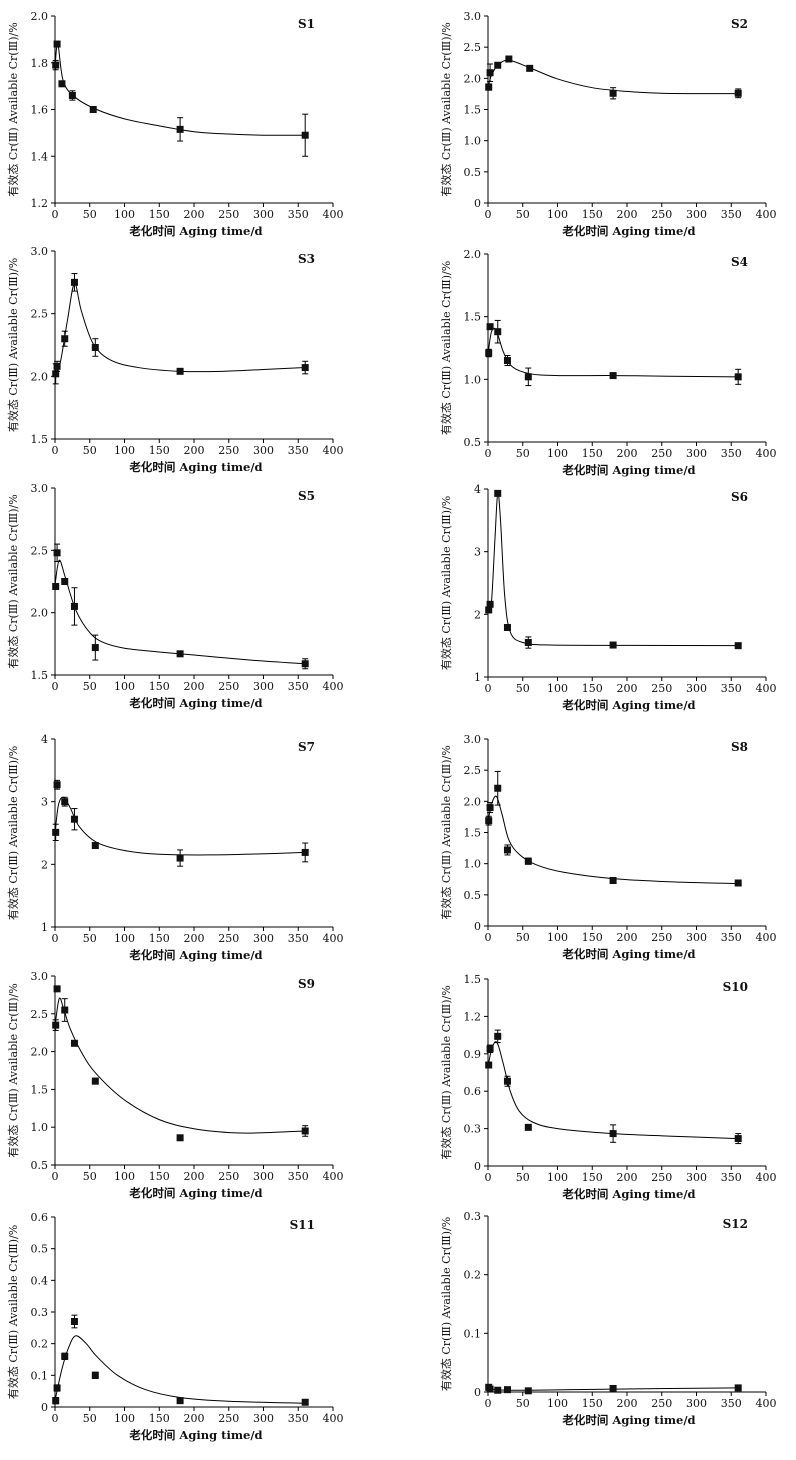 The height and width of the screenshot is (1460, 796). Describe the element at coordinates (477, 489) in the screenshot. I see `y-tick-label: 4` at that location.